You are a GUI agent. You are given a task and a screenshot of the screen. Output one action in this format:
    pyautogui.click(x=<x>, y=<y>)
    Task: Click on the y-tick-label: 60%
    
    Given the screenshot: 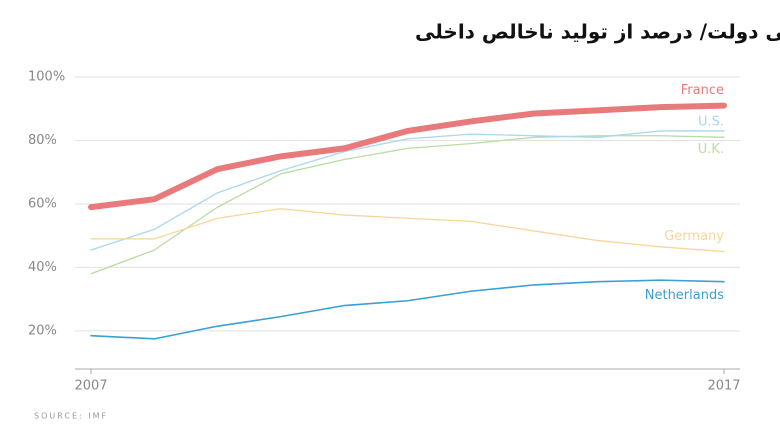 What is the action you would take?
    pyautogui.click(x=42, y=203)
    